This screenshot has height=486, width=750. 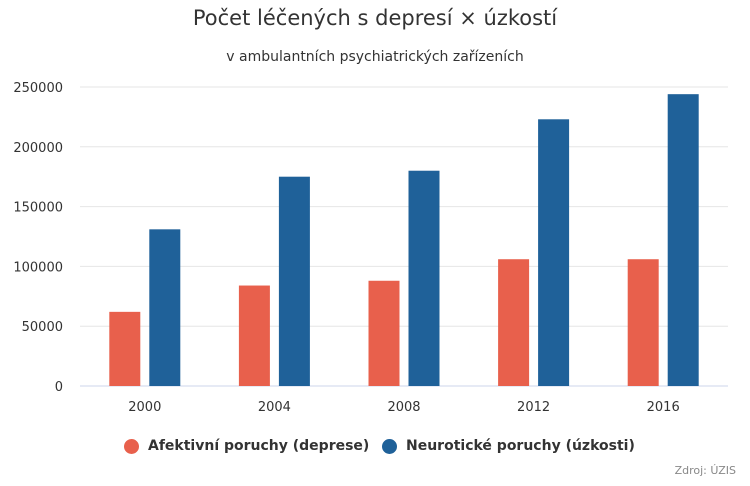 What do you see at coordinates (38, 267) in the screenshot?
I see `y-tick-label: 100000` at bounding box center [38, 267].